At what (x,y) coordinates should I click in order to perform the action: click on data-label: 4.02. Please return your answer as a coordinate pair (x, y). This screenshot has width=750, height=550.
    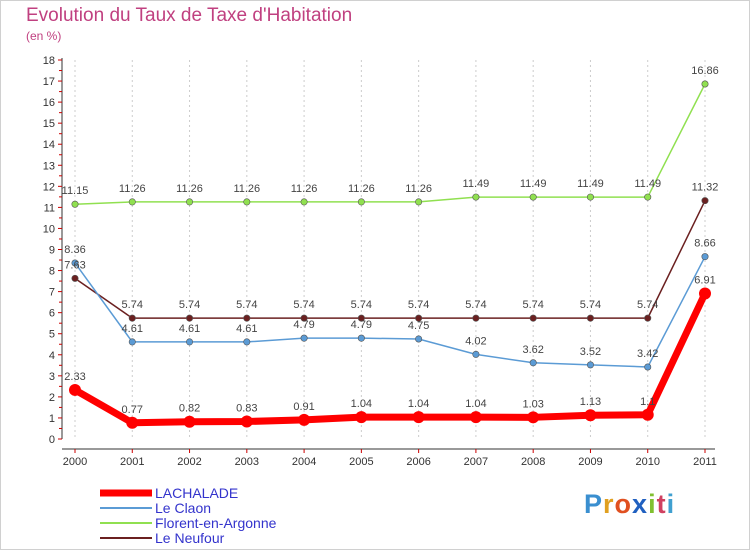
    Looking at the image, I should click on (475, 341).